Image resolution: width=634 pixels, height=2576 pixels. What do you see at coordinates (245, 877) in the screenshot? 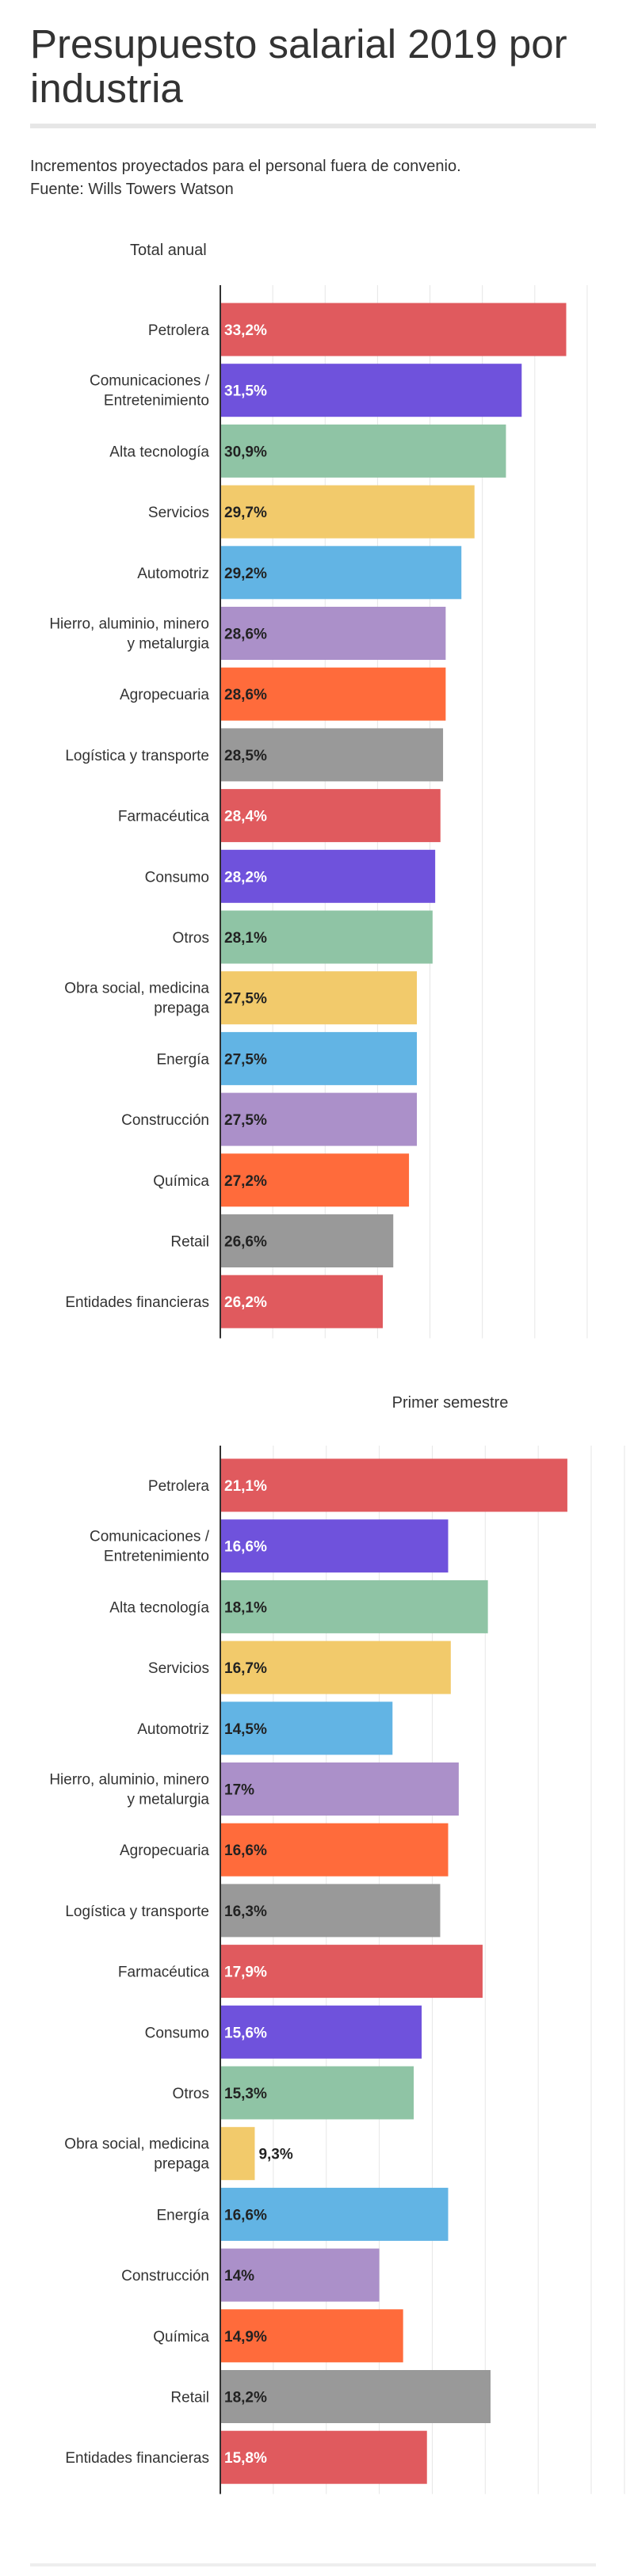
I see `data-label: 28,2%` at bounding box center [245, 877].